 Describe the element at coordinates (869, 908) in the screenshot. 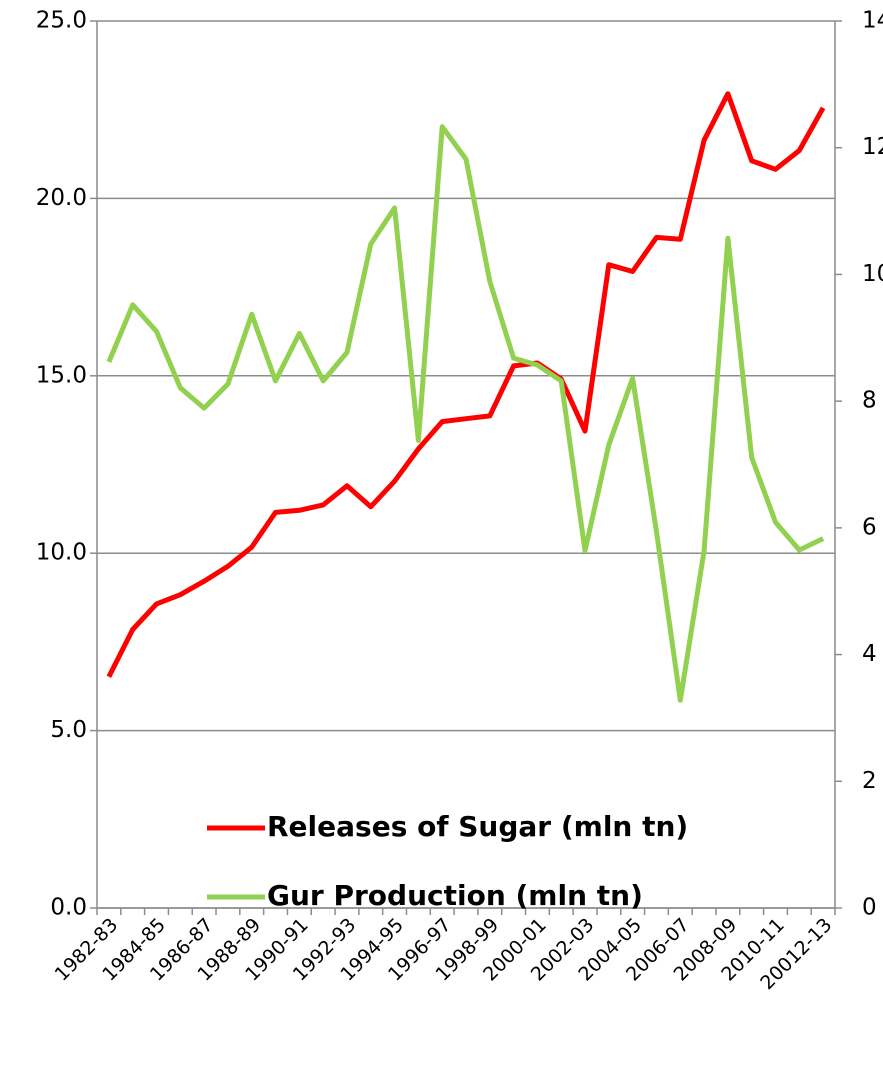

I see `y2-tick-label: 0` at that location.